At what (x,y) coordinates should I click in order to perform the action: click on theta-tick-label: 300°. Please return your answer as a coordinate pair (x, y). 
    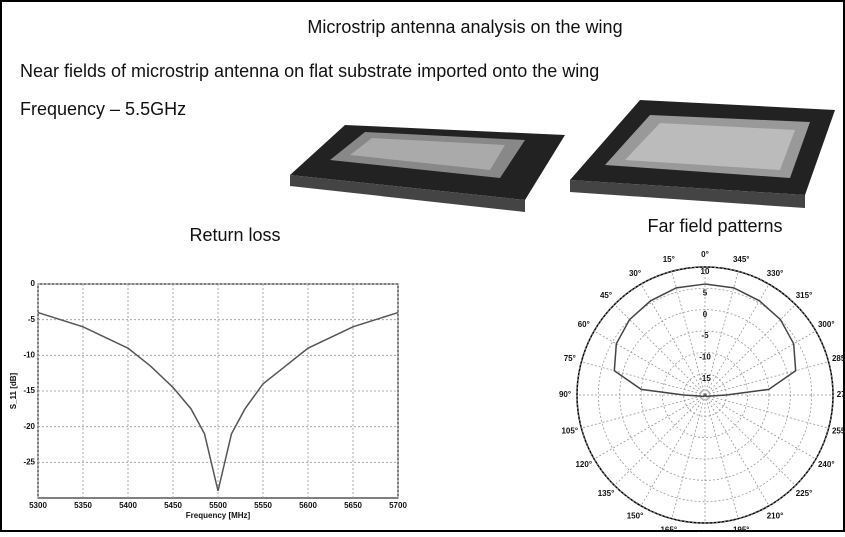
    Looking at the image, I should click on (826, 324).